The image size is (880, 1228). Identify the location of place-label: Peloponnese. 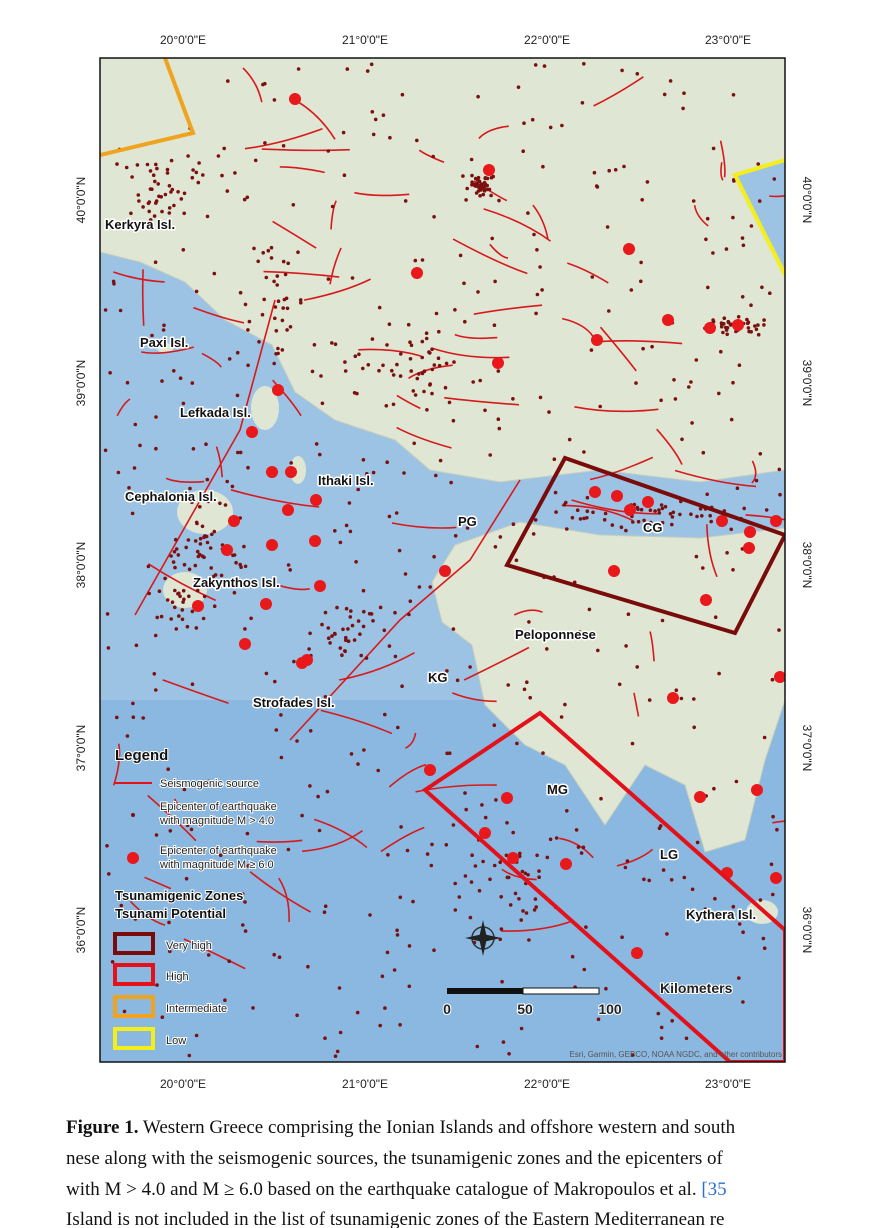
(555, 634).